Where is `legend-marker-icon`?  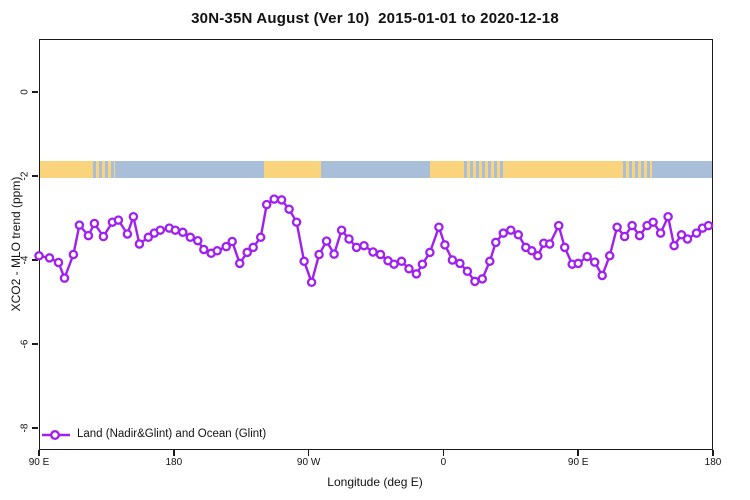
legend-marker-icon is located at coordinates (55, 435).